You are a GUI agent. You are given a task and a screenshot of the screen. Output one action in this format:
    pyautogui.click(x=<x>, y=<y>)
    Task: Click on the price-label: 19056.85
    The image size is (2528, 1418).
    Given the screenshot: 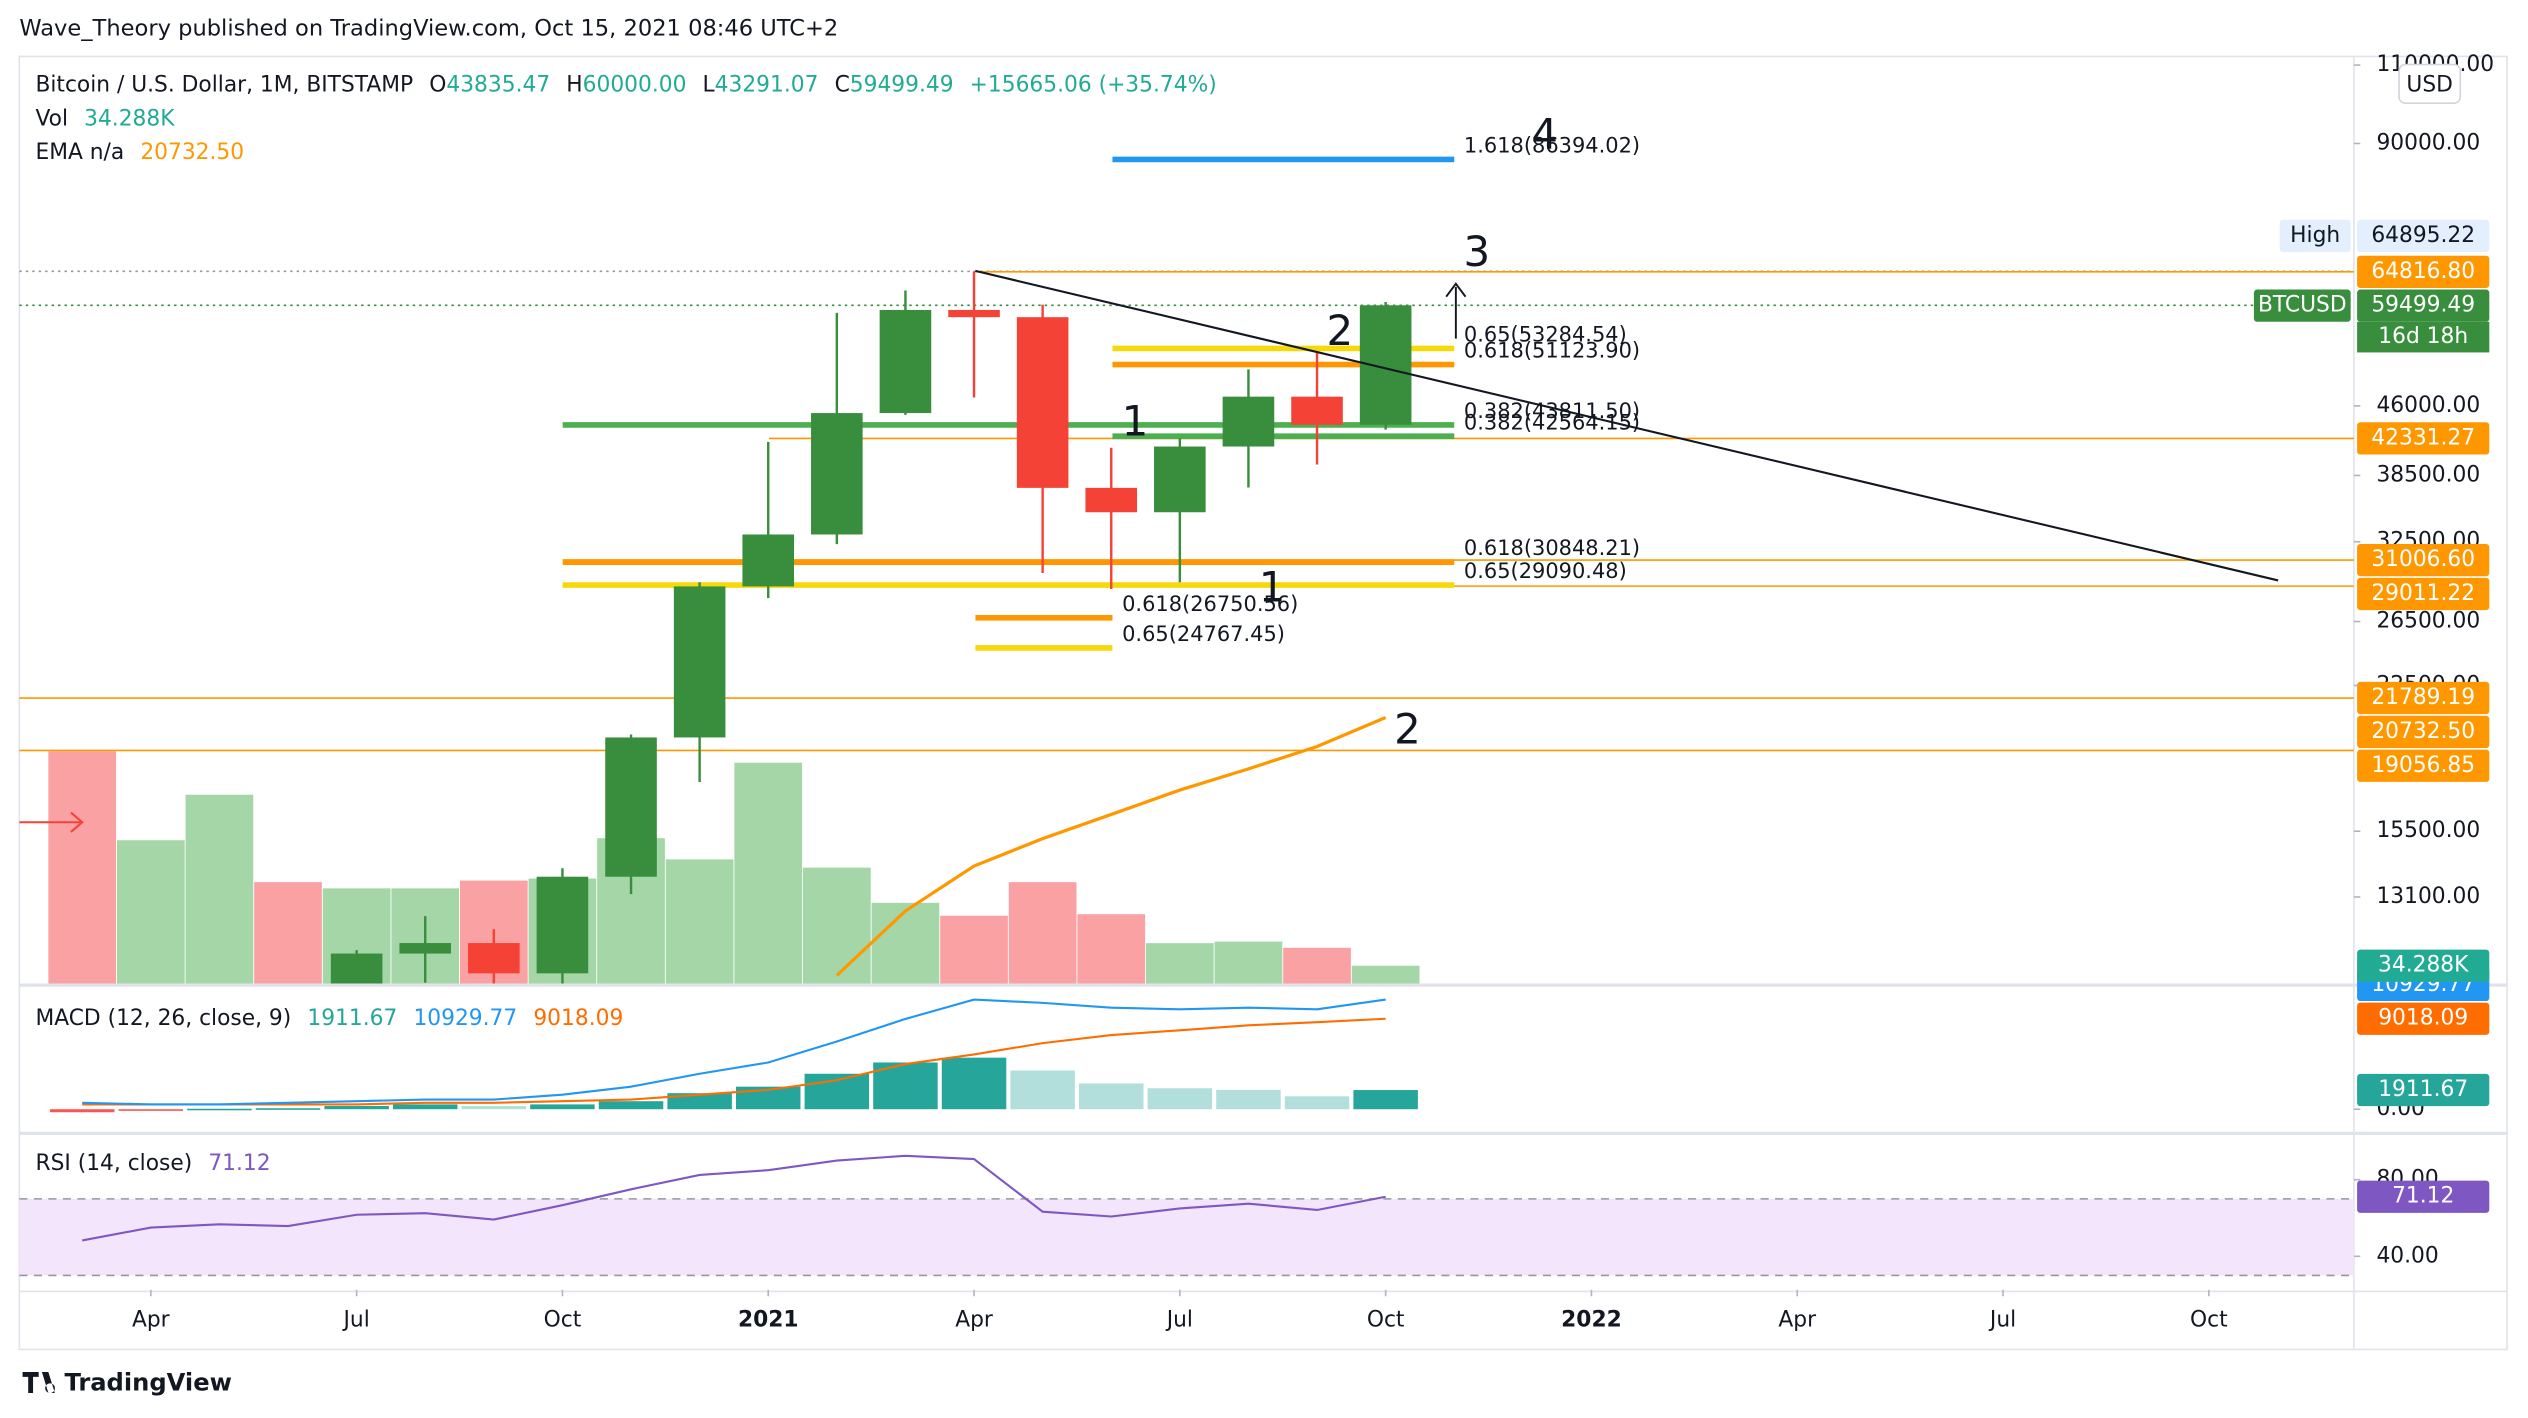 What is the action you would take?
    pyautogui.click(x=2423, y=765)
    